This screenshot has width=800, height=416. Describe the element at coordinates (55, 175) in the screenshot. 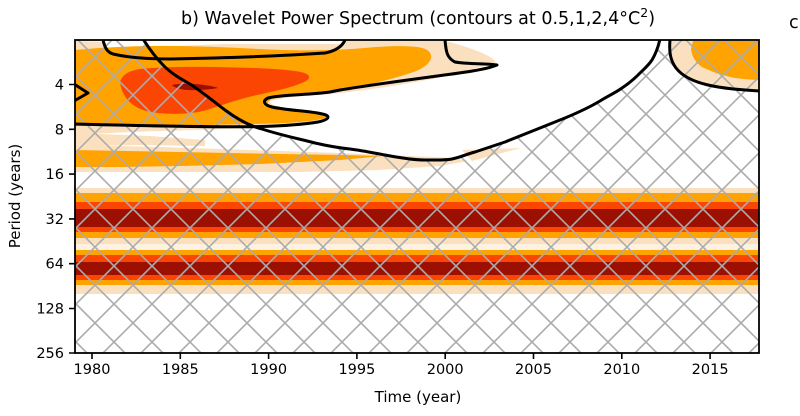

I see `y-tick-16: 16` at that location.